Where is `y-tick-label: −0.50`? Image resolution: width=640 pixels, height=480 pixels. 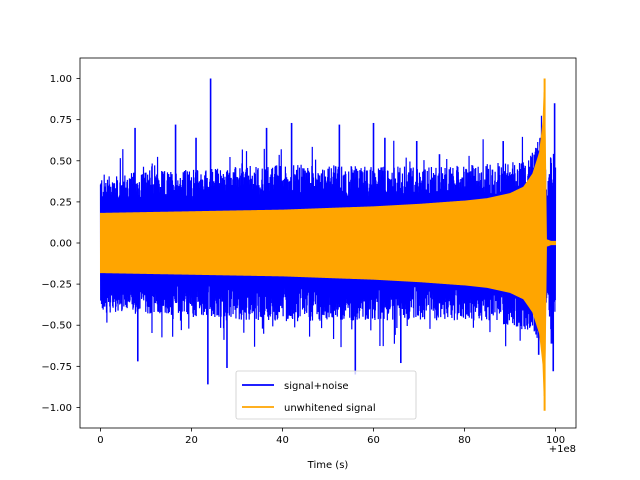 y-tick-label: −0.50 is located at coordinates (56, 326).